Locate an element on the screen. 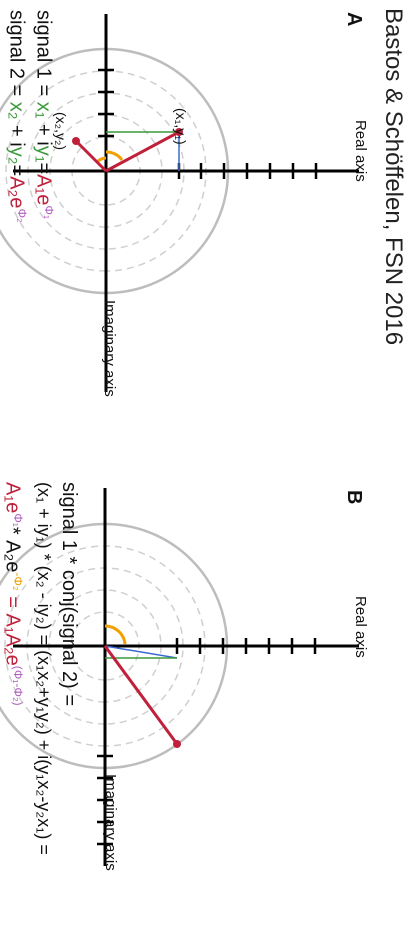  eq1-plus-i: + i is located at coordinates (43, 132).